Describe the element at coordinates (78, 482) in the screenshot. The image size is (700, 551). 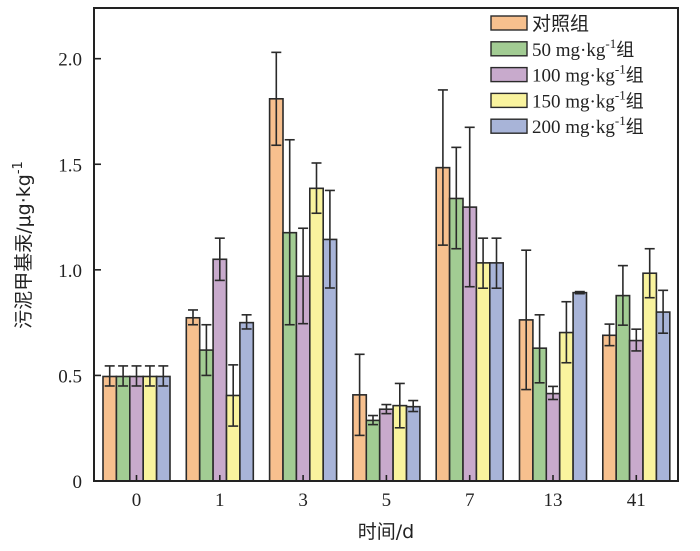
I see `y-tick-label: 0` at that location.